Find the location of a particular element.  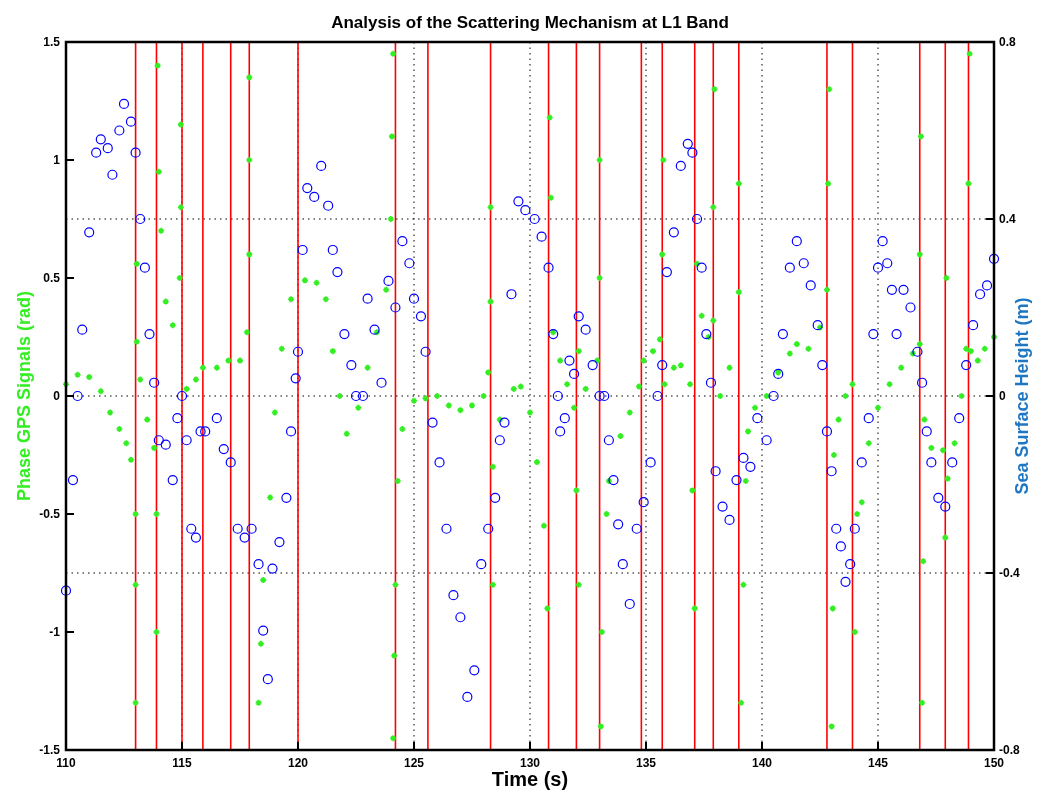

chart-title: Analysis of the Scattering Mechanism at L1 Band is located at coordinates (530, 22).